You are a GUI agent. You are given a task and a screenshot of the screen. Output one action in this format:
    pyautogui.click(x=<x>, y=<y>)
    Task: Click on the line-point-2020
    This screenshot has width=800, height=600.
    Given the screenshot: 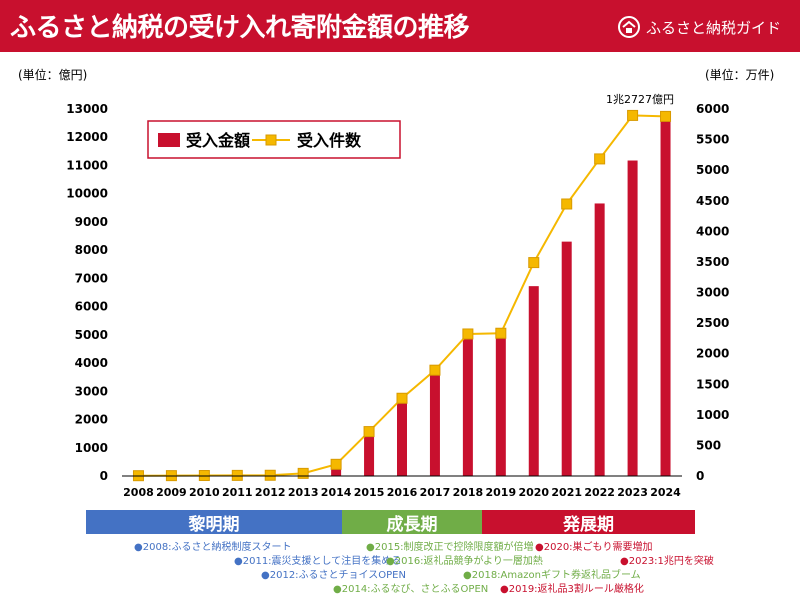 What is the action you would take?
    pyautogui.click(x=534, y=263)
    